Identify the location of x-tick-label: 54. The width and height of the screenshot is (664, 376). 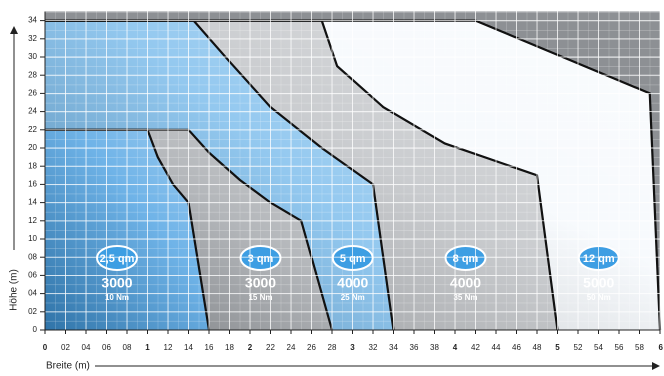
(598, 347).